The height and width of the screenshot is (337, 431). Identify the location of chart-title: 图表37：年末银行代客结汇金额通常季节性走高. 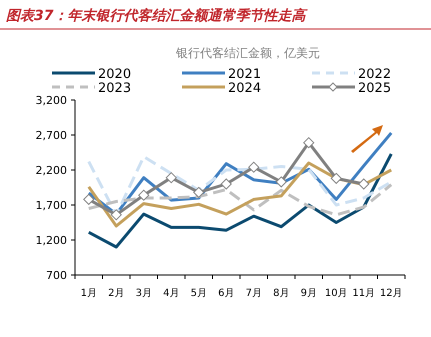
(157, 15).